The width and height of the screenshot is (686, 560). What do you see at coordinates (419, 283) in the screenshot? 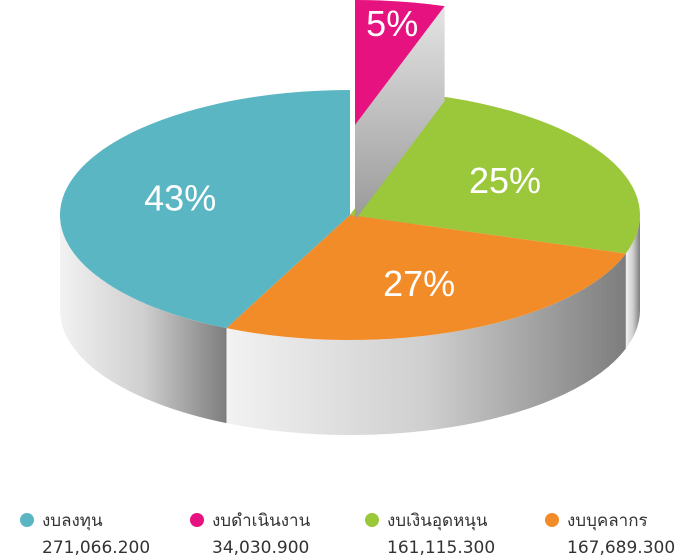
I see `data-label: 27%` at bounding box center [419, 283].